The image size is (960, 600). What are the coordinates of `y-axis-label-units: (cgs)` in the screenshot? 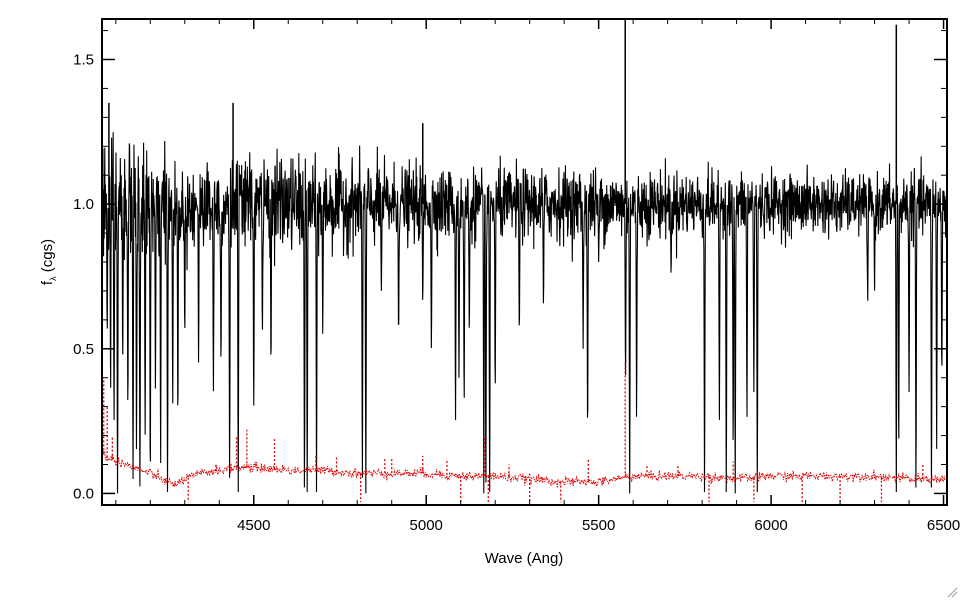 It's located at (47, 258).